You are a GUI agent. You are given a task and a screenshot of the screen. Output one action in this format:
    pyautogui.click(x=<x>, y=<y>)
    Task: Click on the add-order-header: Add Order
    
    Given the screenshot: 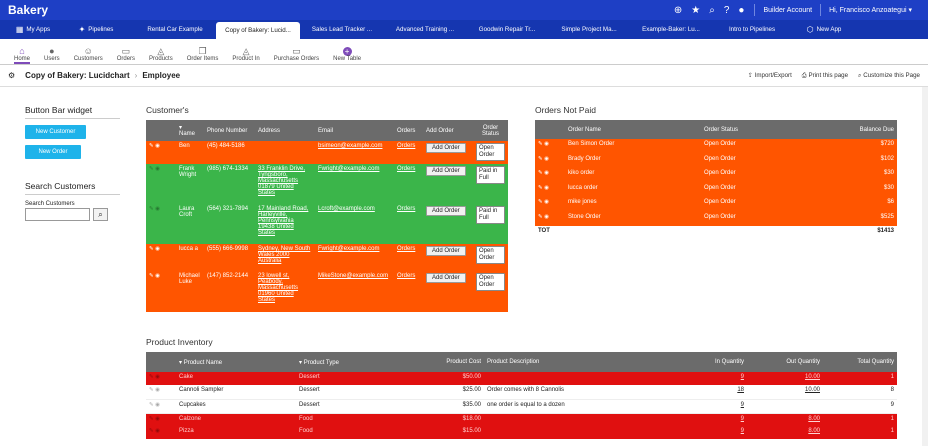 What is the action you would take?
    pyautogui.click(x=448, y=130)
    